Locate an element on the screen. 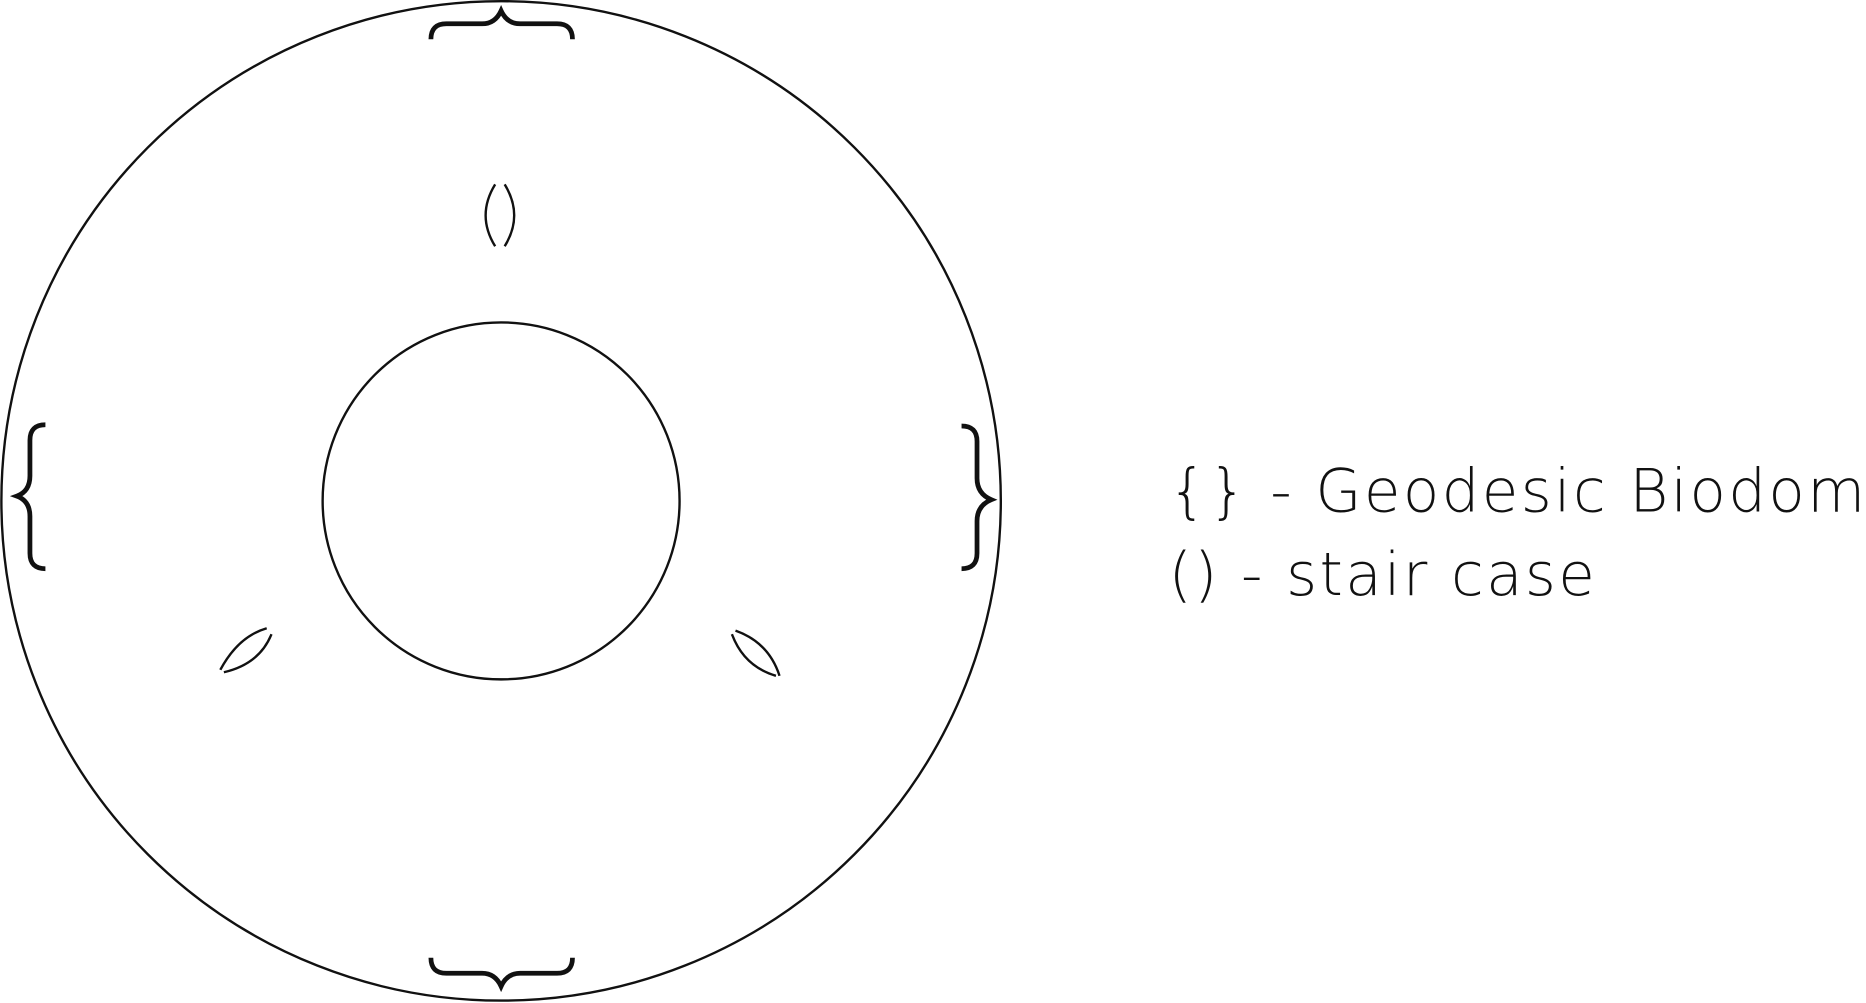 The image size is (1866, 1003). biodome-bottom is located at coordinates (501, 975).